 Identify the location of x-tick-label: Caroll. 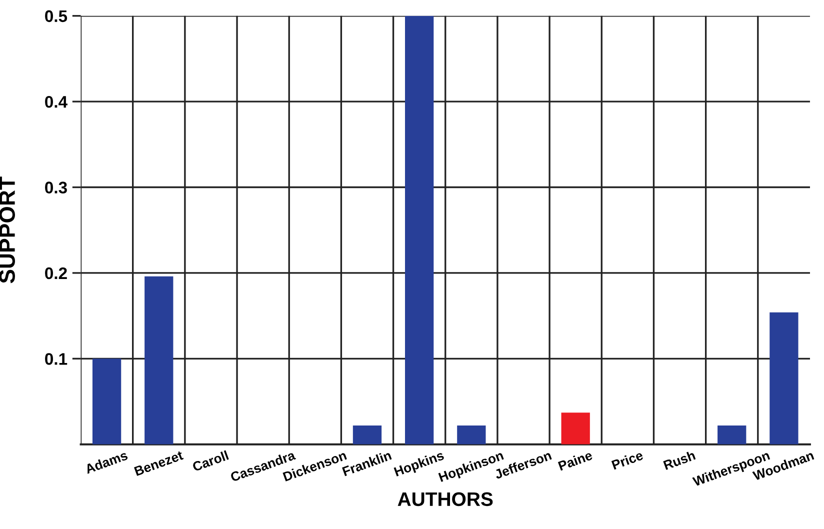
(210, 461).